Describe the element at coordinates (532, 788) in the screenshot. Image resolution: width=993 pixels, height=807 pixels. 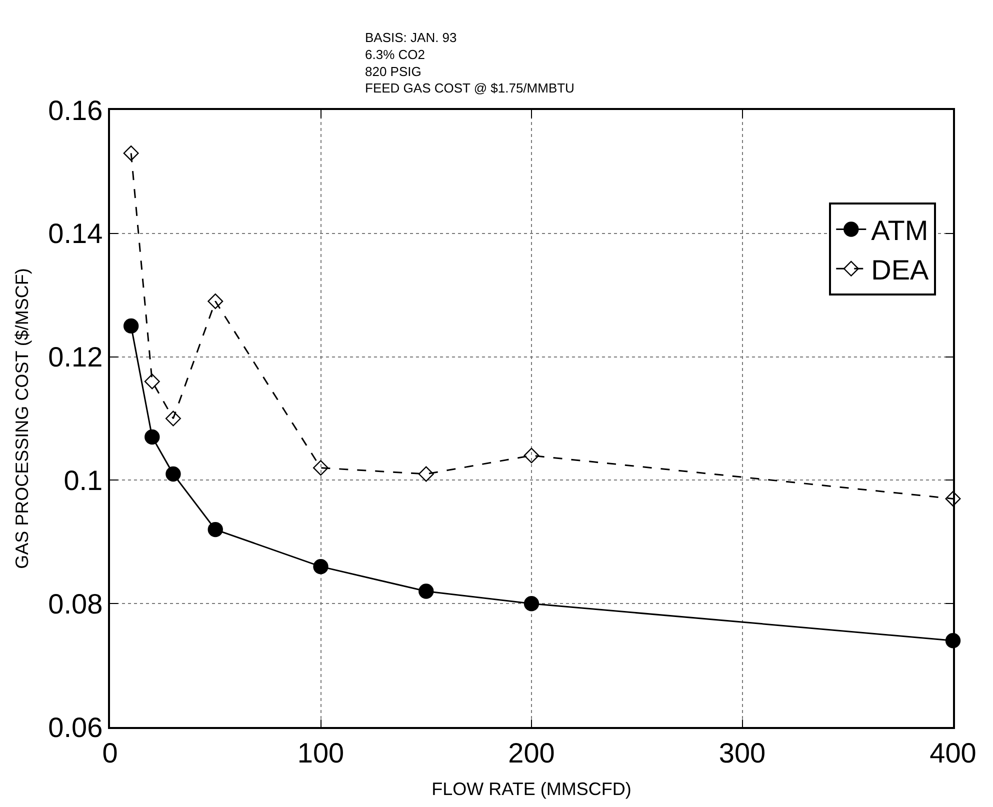
I see `x-axis-title: FLOW RATE (MMSCFD)` at that location.